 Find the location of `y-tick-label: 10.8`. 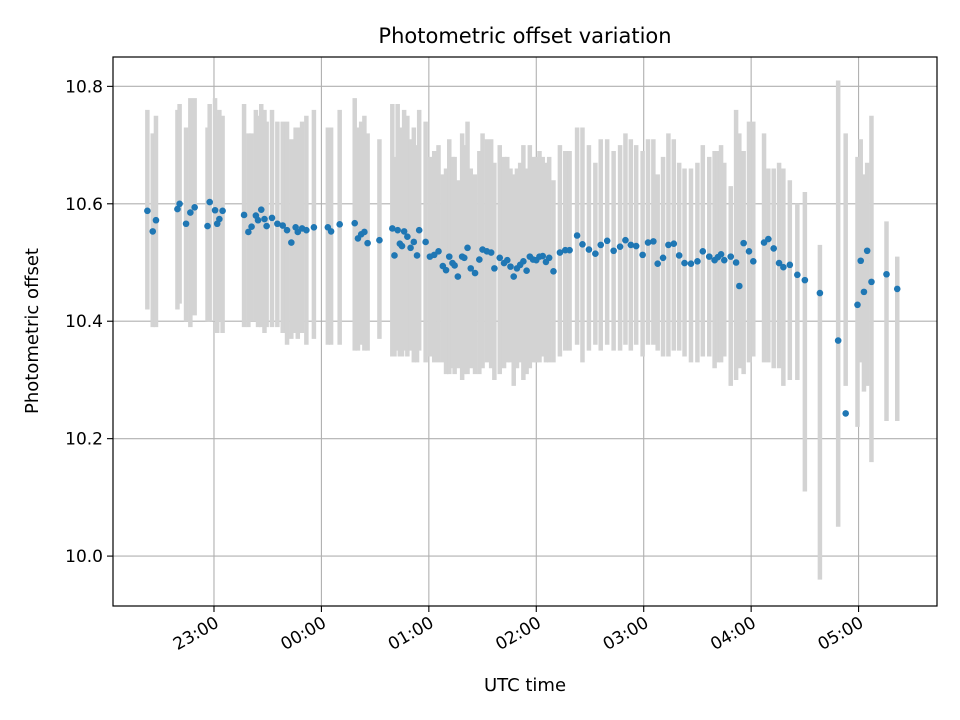

y-tick-label: 10.8 is located at coordinates (84, 87).